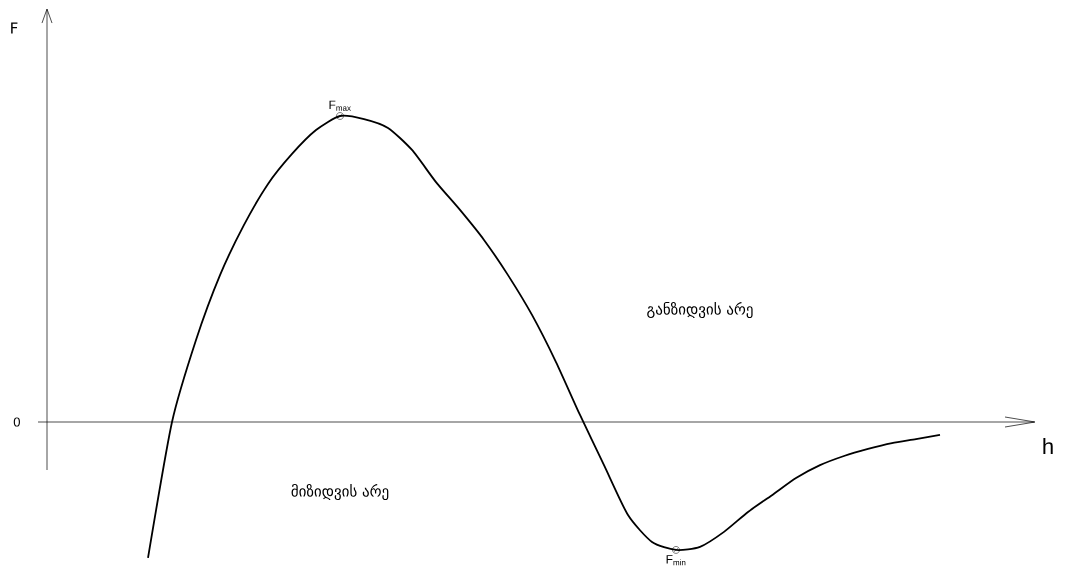 The height and width of the screenshot is (579, 1065). I want to click on annotation: F$_{max}$, so click(340, 105).